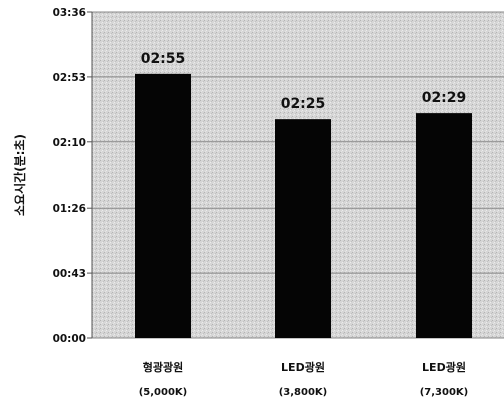 The height and width of the screenshot is (401, 504). I want to click on category-sublabel: (7,300K), so click(444, 392).